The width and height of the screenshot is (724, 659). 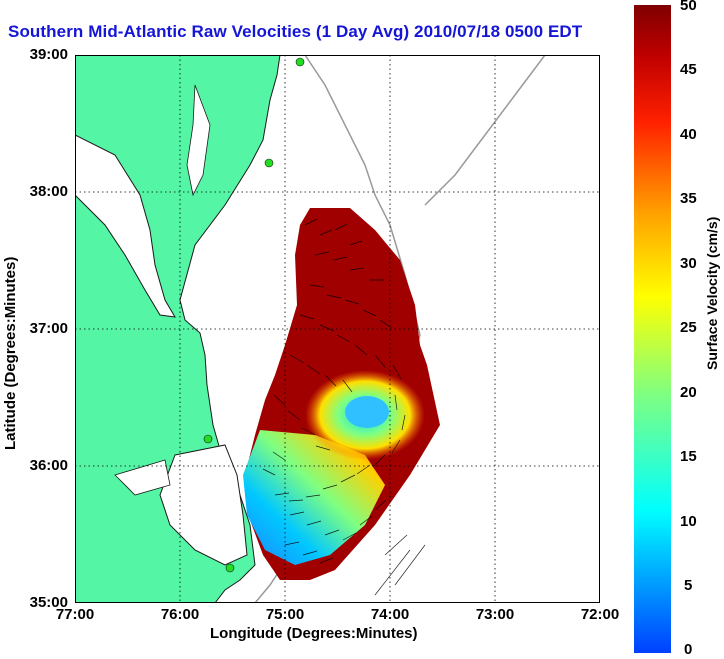 I want to click on colorbar-tick: 15, so click(x=688, y=456).